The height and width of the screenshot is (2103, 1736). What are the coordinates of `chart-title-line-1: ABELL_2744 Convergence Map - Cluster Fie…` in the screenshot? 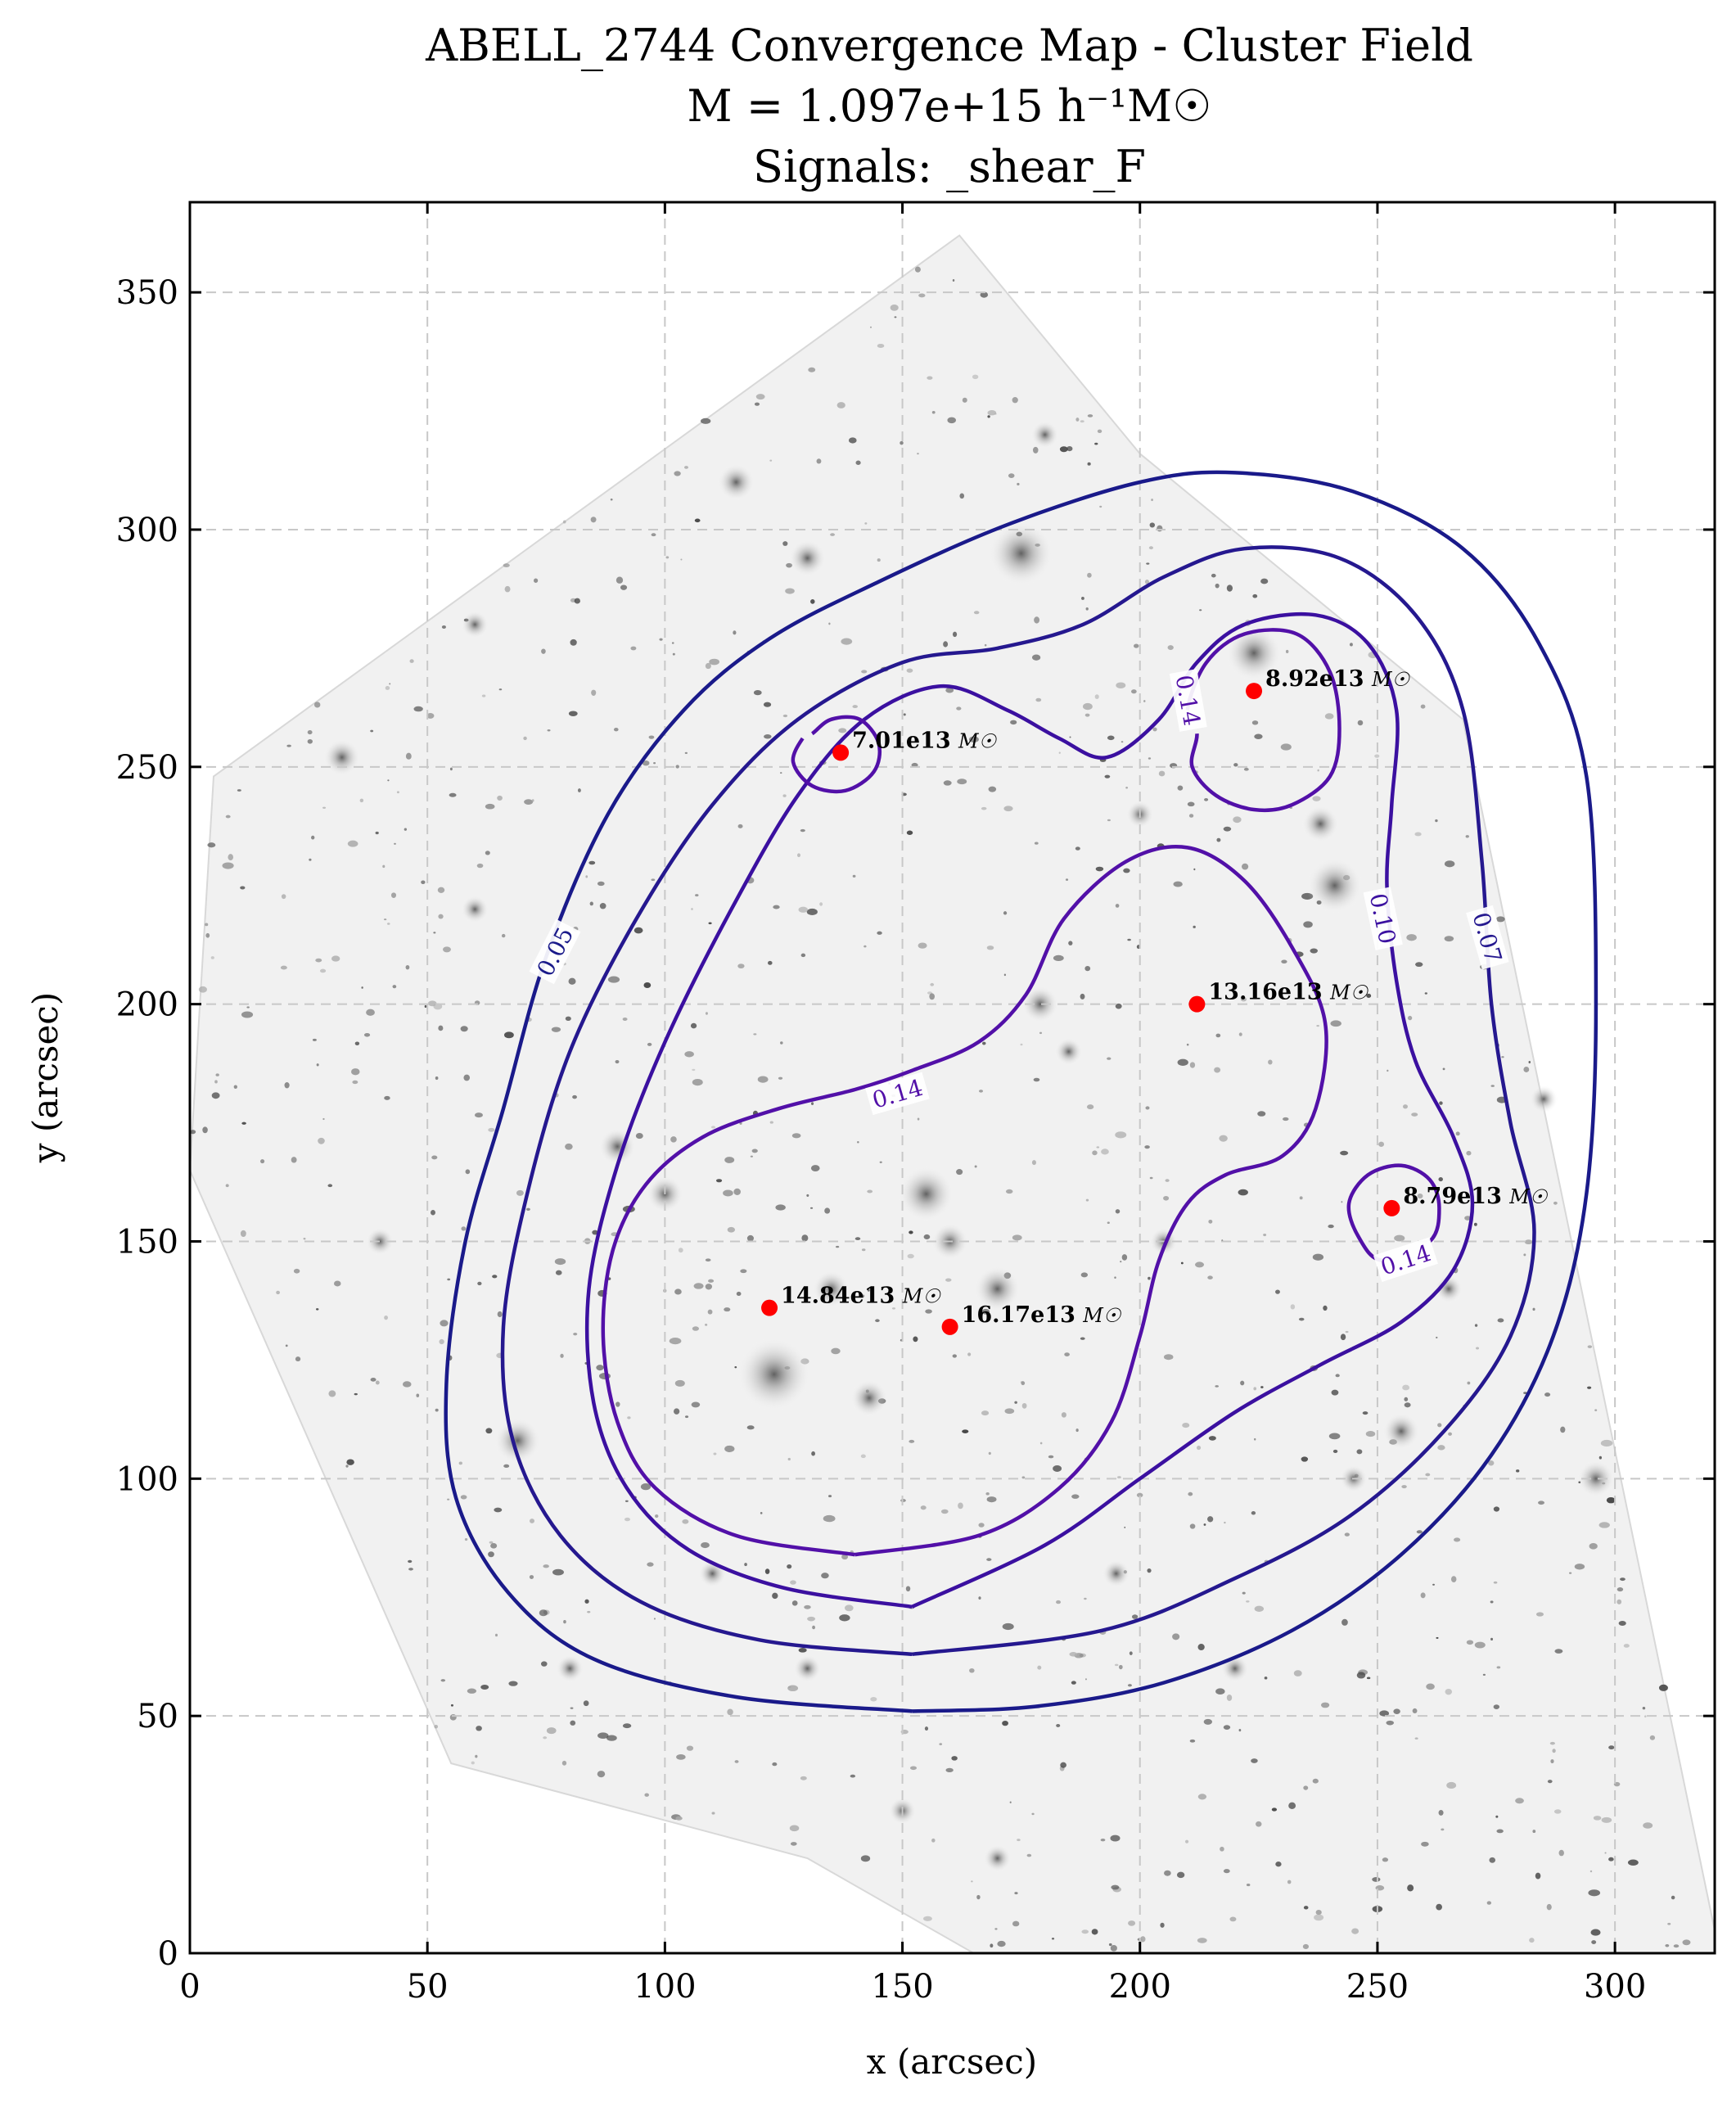 It's located at (949, 46).